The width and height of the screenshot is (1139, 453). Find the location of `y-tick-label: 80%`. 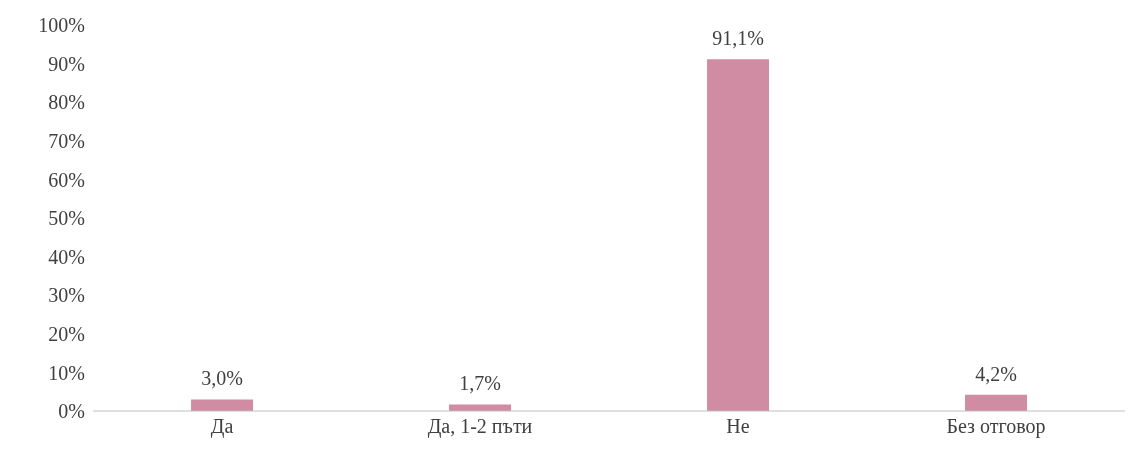

y-tick-label: 80% is located at coordinates (66, 102).